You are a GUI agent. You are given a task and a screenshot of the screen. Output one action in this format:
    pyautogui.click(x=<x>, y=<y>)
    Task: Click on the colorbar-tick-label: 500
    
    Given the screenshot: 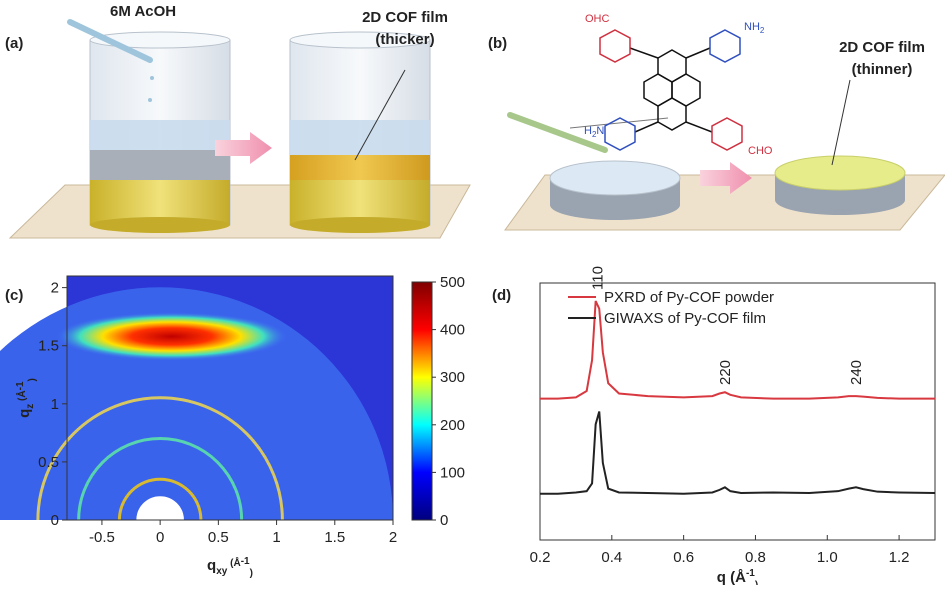 What is the action you would take?
    pyautogui.click(x=452, y=282)
    